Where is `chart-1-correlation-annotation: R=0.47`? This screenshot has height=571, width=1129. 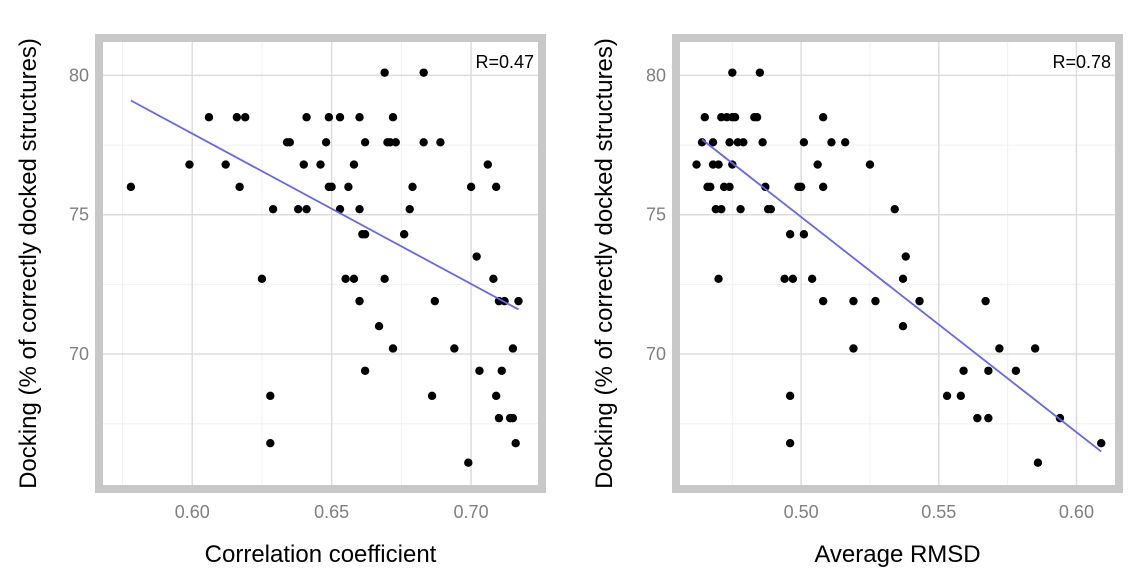 chart-1-correlation-annotation: R=0.47 is located at coordinates (504, 62).